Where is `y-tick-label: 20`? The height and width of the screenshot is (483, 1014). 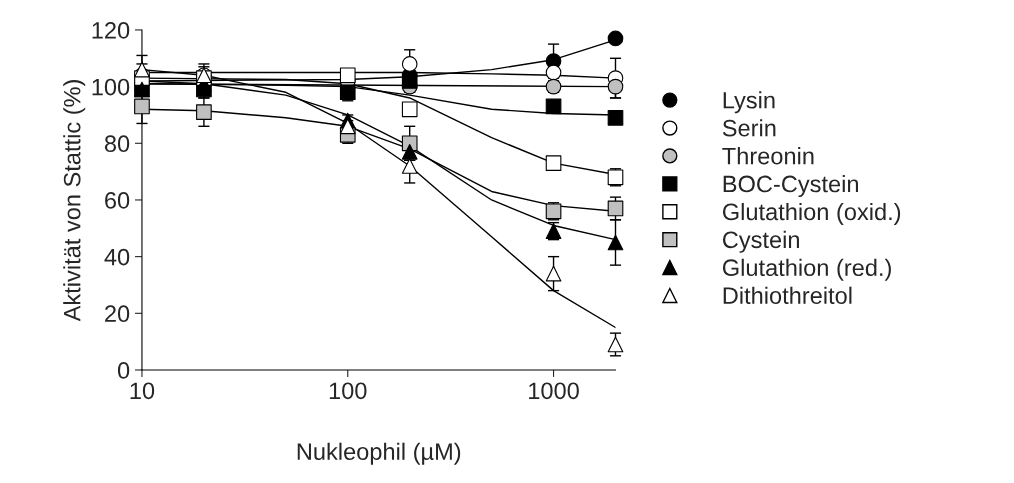 y-tick-label: 20 is located at coordinates (117, 314).